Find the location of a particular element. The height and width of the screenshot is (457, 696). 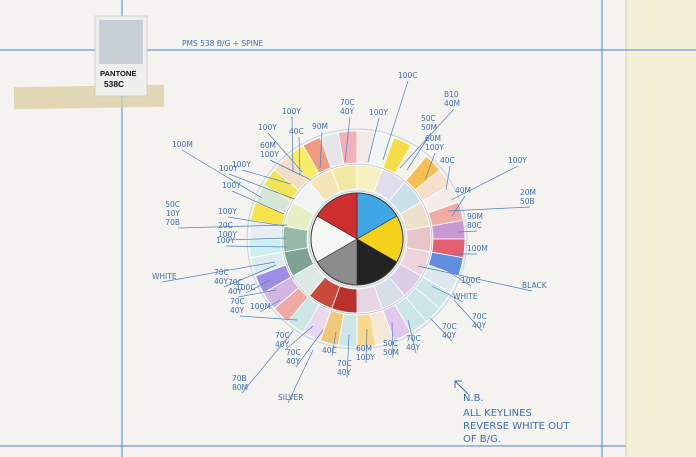

outer-ring is located at coordinates (357, 239).